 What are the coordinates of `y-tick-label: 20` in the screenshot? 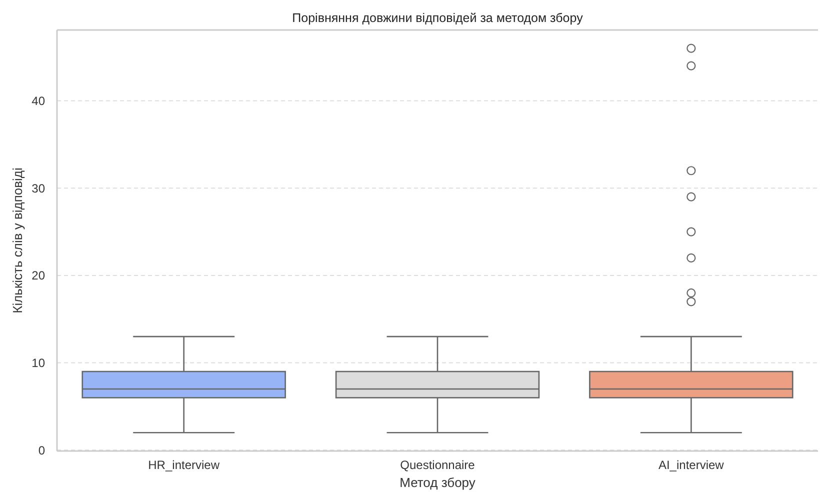 It's located at (39, 275).